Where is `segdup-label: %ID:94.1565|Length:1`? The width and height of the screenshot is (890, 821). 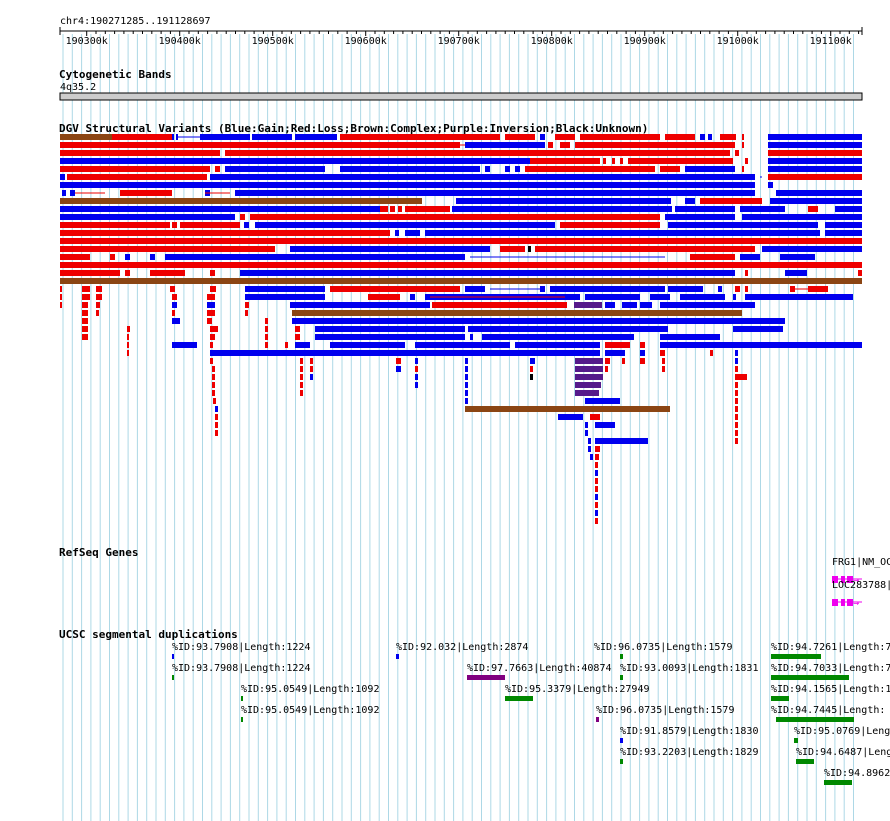
segdup-label: %ID:94.1565|Length:1 is located at coordinates (830, 689).